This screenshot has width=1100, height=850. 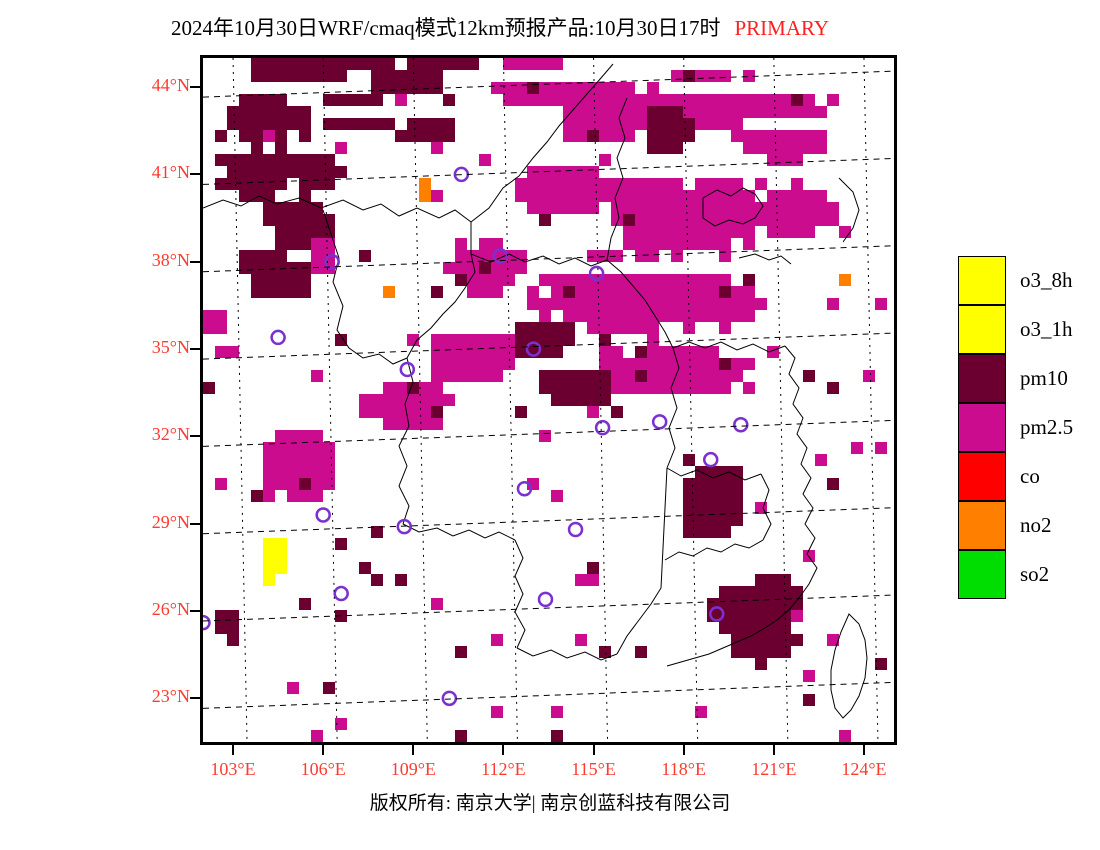 I want to click on legend-item-o3-8h: o3_8h, so click(x=1028, y=280).